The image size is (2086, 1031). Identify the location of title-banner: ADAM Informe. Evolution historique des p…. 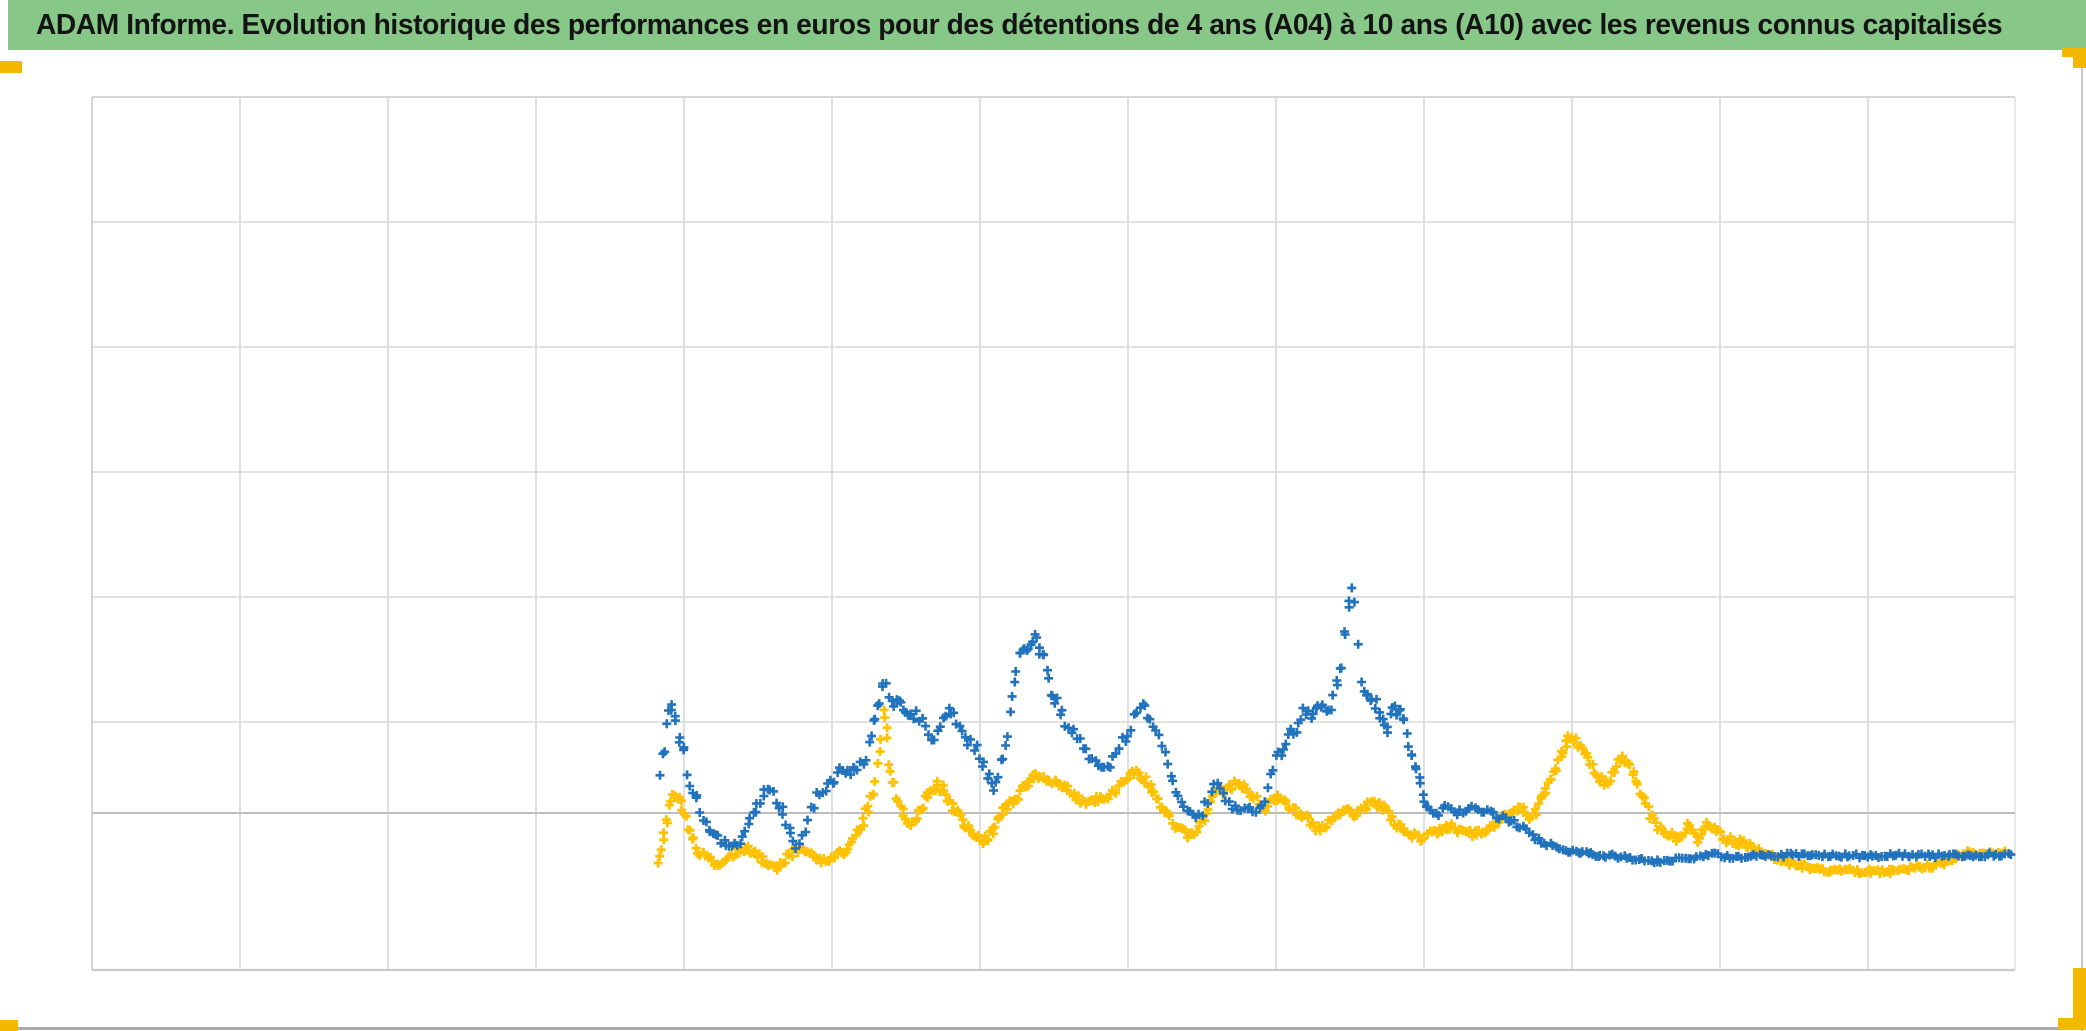
(1047, 25).